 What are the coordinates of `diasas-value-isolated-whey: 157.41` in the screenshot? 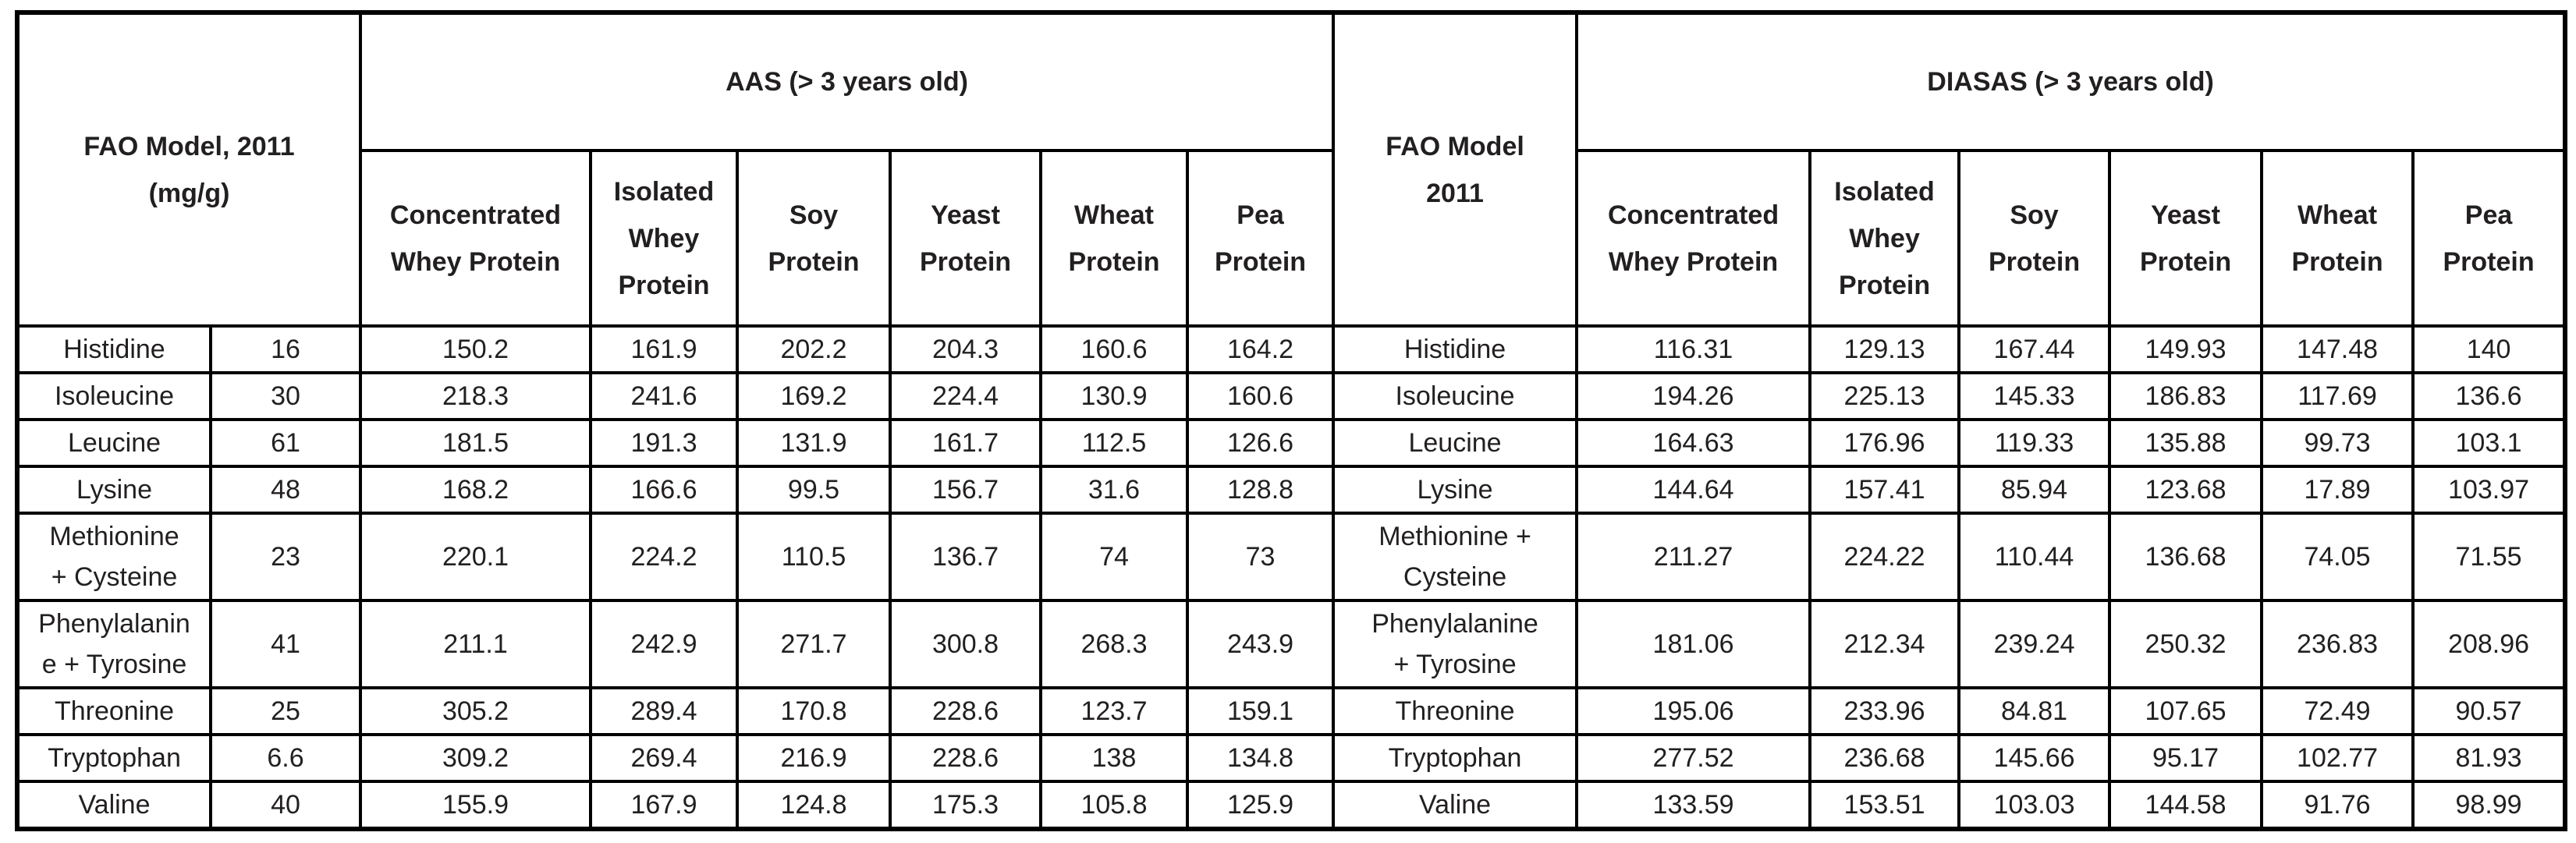 It's located at (1884, 490).